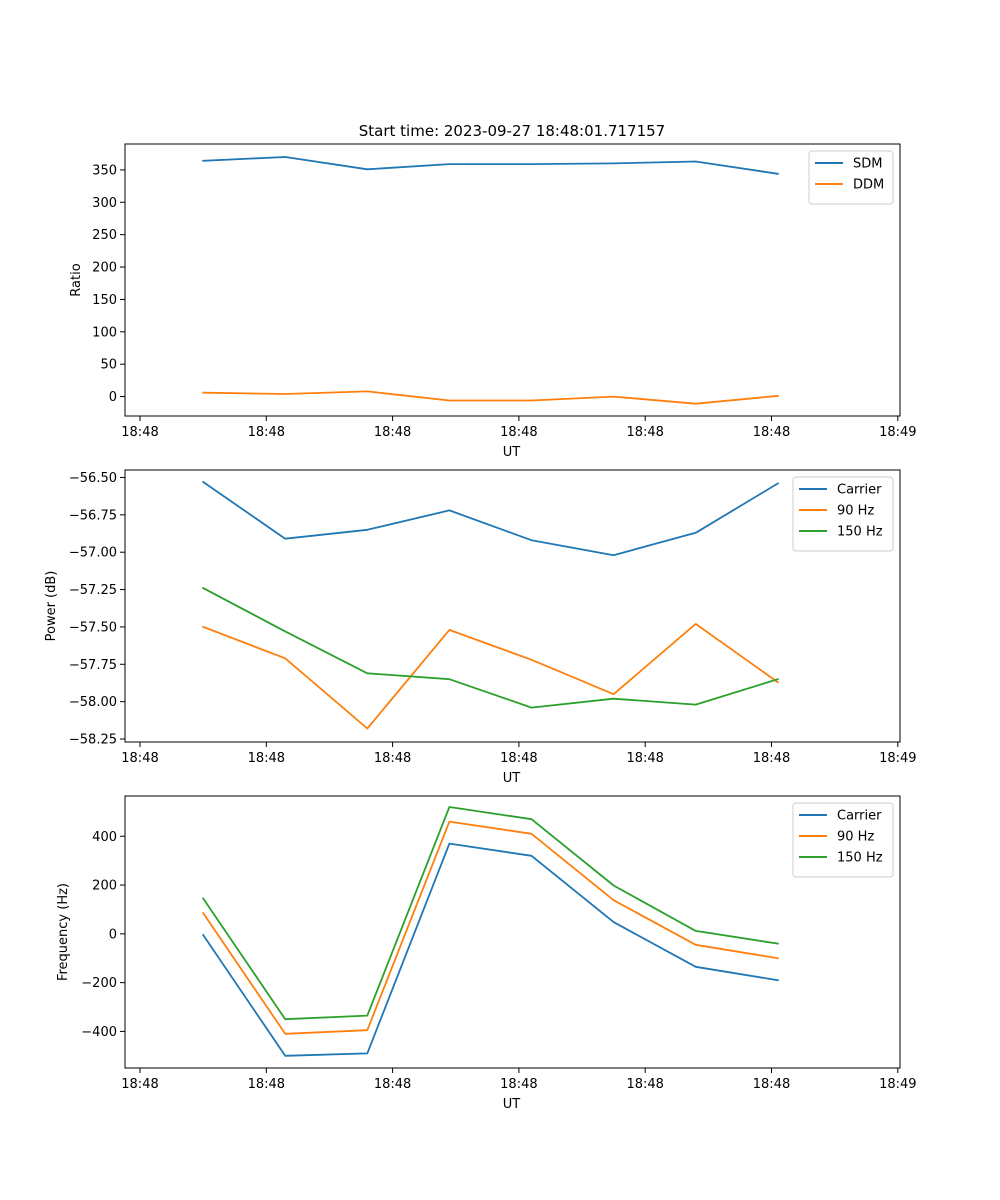 The width and height of the screenshot is (1000, 1200). I want to click on y-tick-label: −57.75, so click(93, 665).